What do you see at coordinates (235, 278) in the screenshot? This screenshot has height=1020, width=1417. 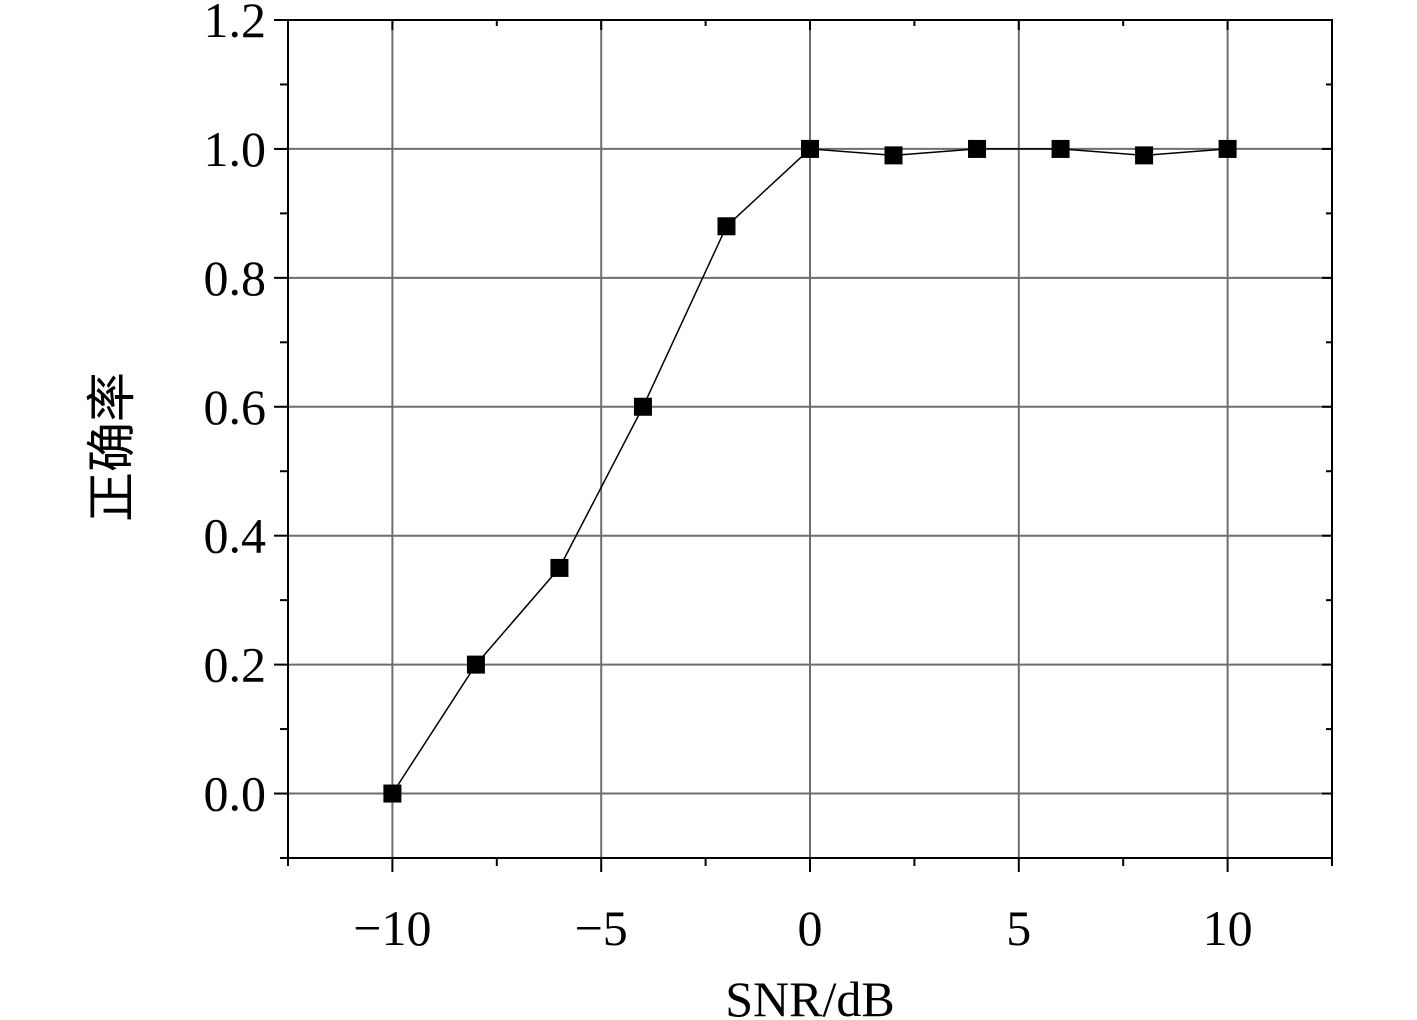 I see `y-tick-label: 0.8` at bounding box center [235, 278].